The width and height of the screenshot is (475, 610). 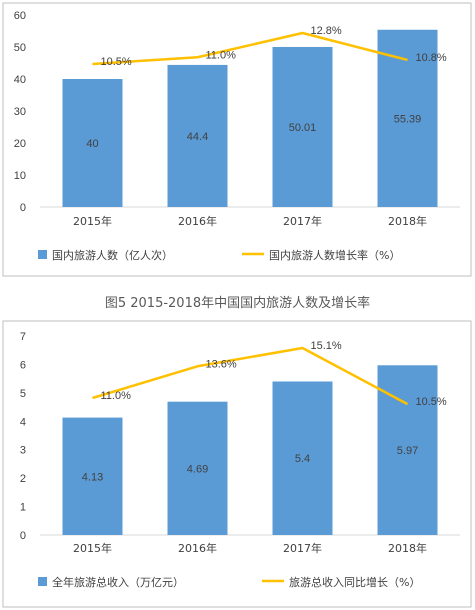 I want to click on y-tick-label: 30, so click(x=20, y=112).